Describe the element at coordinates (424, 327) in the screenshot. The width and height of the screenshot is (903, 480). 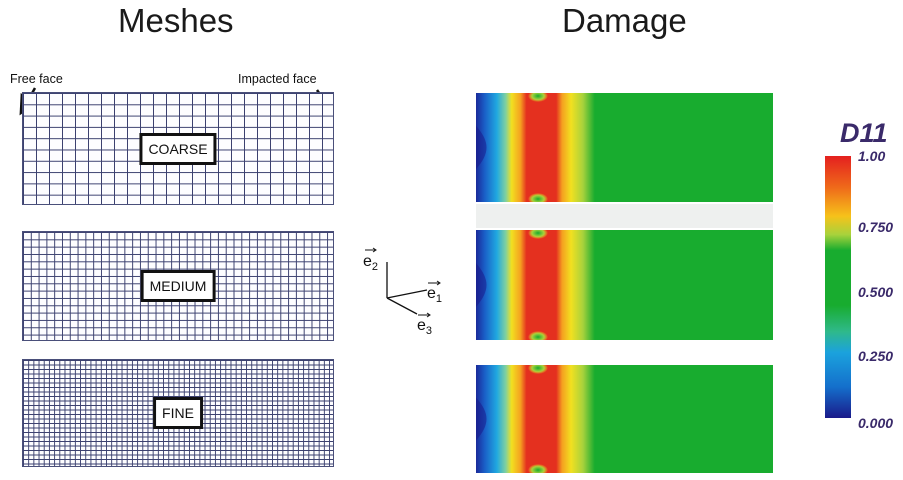
I see `axis-e3-label: e3` at that location.